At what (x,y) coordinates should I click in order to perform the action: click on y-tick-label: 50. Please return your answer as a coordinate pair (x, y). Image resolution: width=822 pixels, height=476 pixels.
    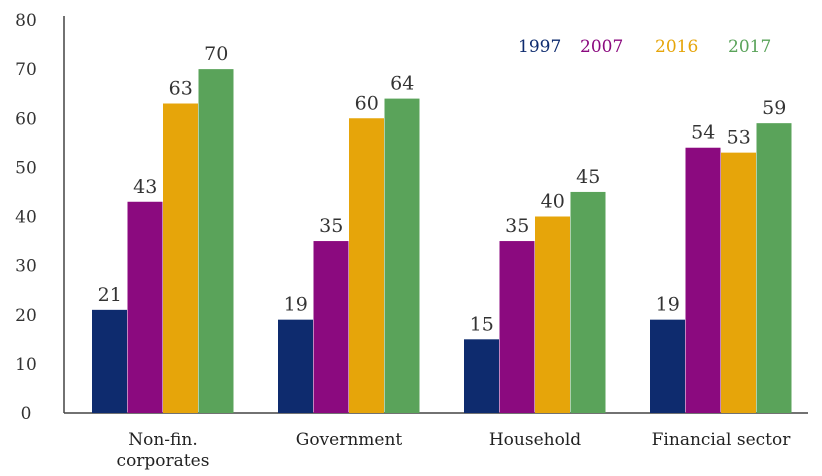
    Looking at the image, I should click on (26, 168).